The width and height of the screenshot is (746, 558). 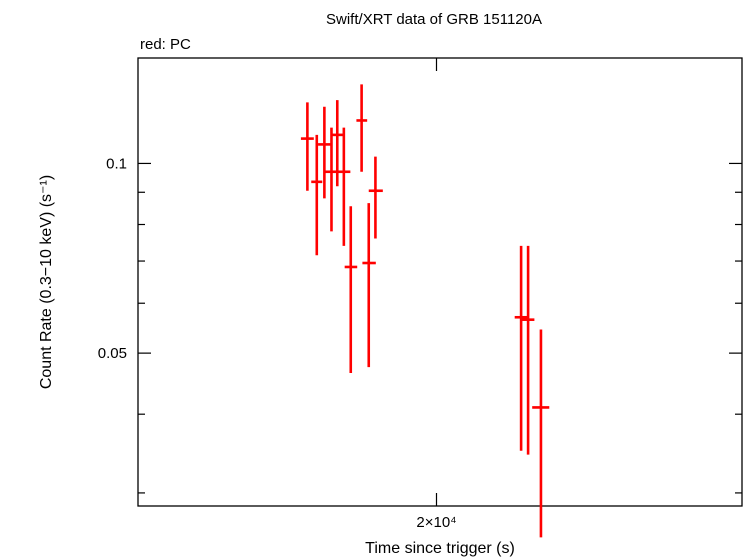 What do you see at coordinates (436, 522) in the screenshot?
I see `x-tick-label: 2×10⁴` at bounding box center [436, 522].